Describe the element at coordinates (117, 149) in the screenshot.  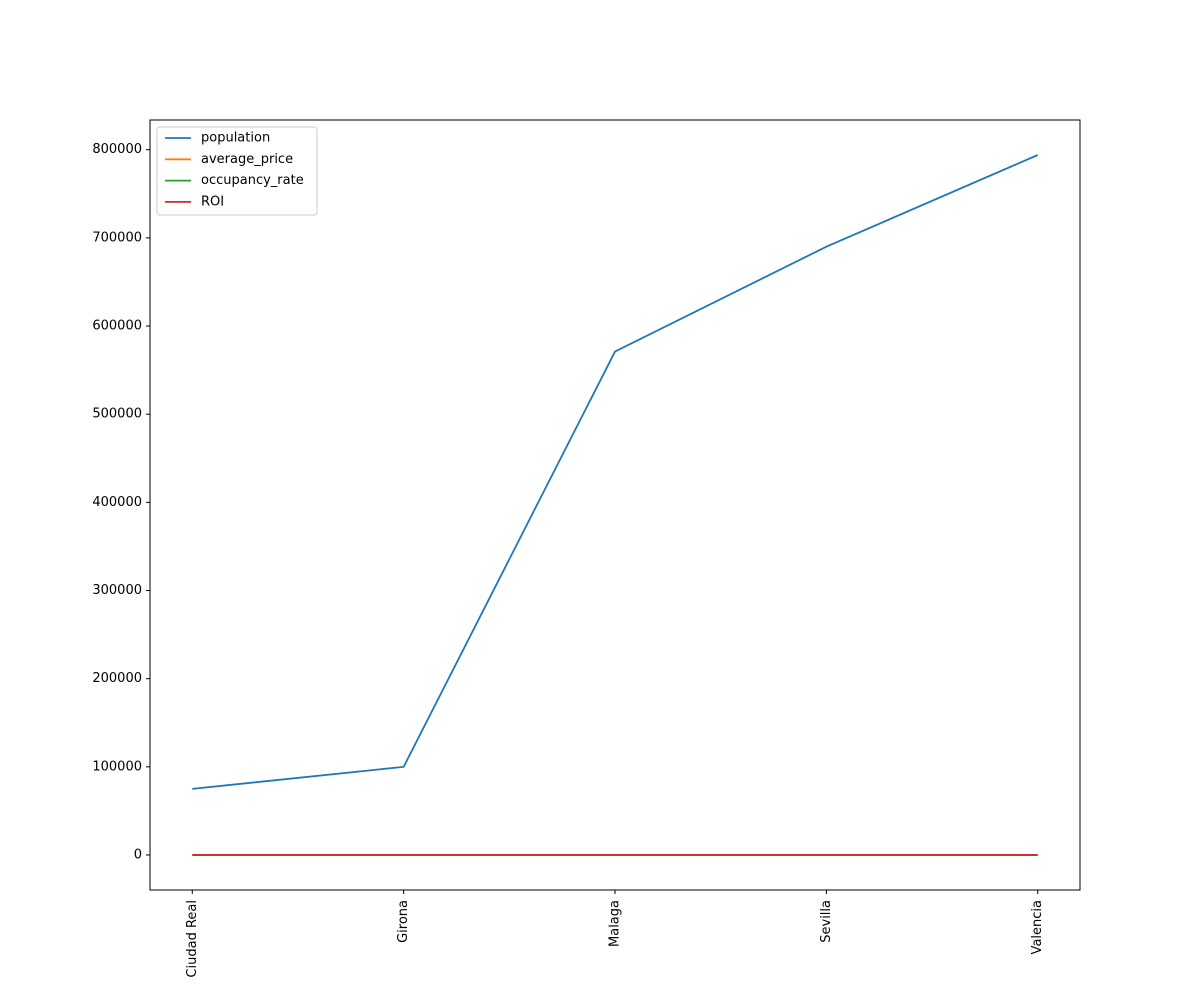
I see `y-tick-label: 800000` at that location.